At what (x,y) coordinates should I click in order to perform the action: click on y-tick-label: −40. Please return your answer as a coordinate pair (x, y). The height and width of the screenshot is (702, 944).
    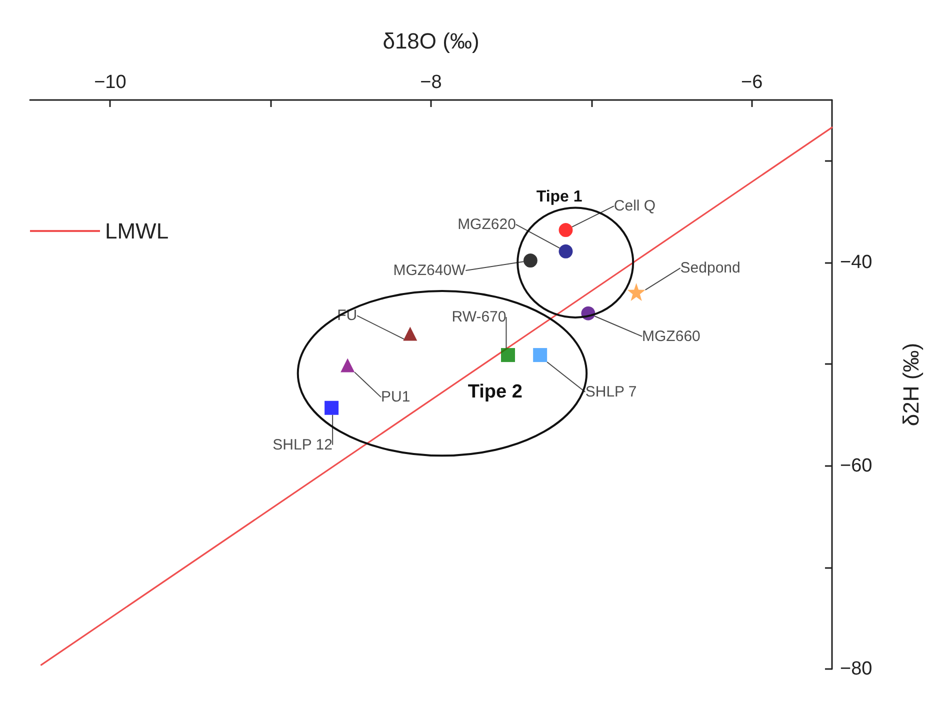
    Looking at the image, I should click on (856, 263).